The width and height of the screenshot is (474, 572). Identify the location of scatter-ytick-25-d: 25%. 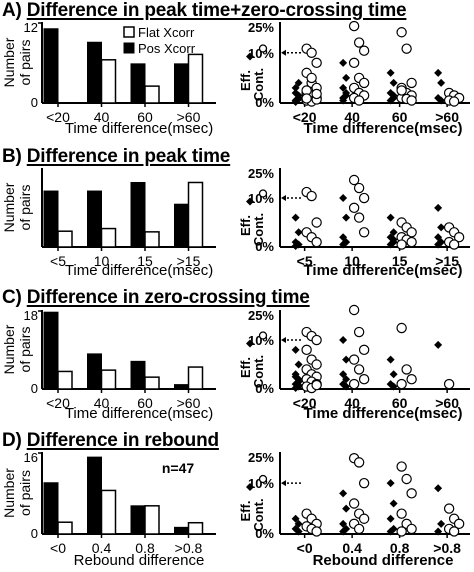
(261, 457).